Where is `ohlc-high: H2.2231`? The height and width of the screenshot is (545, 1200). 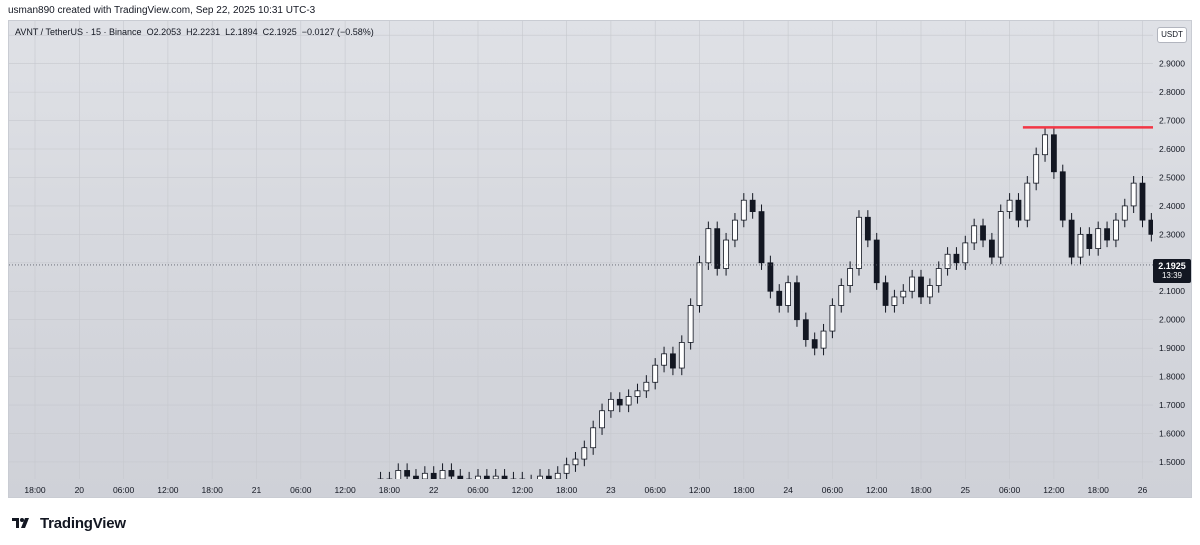
ohlc-high: H2.2231 is located at coordinates (203, 32).